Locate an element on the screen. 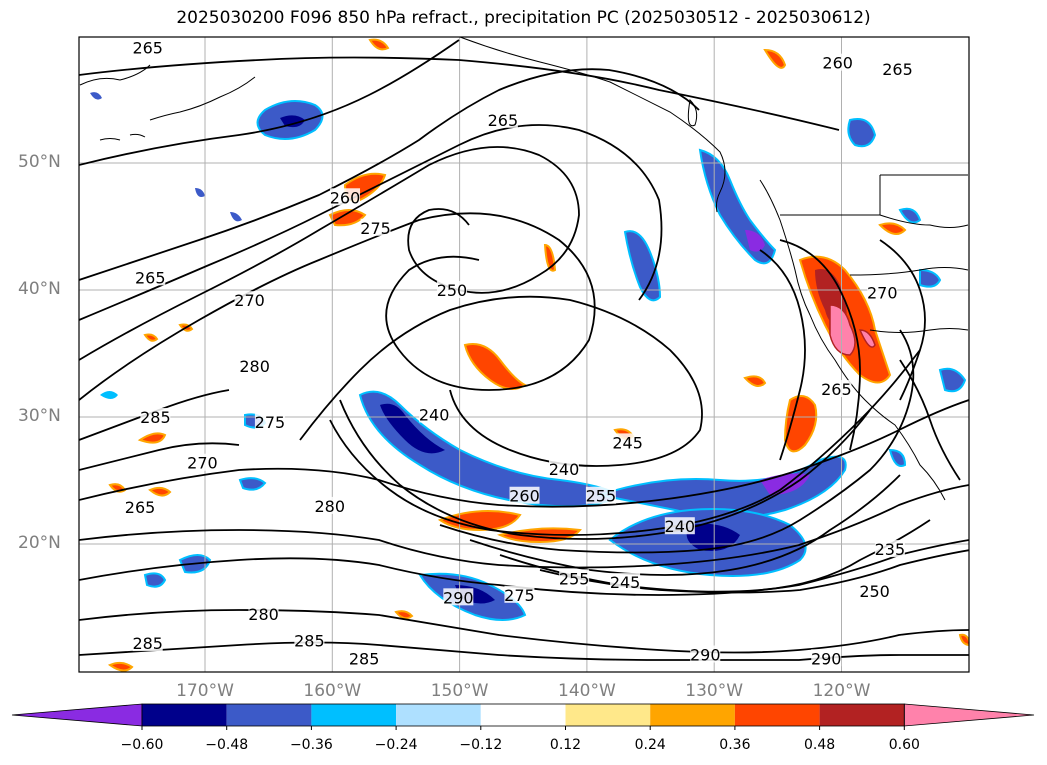 Image resolution: width=1047 pixels, height=765 pixels. longitude-label: 170°W is located at coordinates (205, 691).